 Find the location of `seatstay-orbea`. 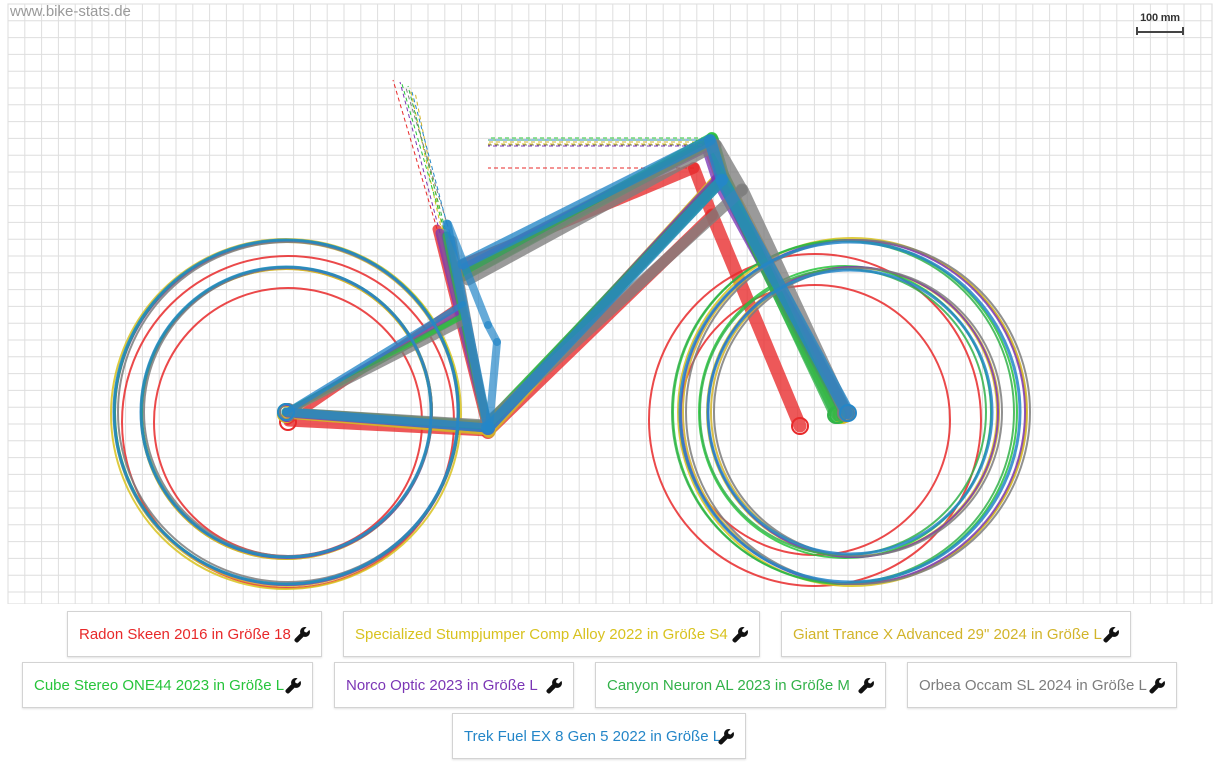

seatstay-orbea is located at coordinates (378, 366).